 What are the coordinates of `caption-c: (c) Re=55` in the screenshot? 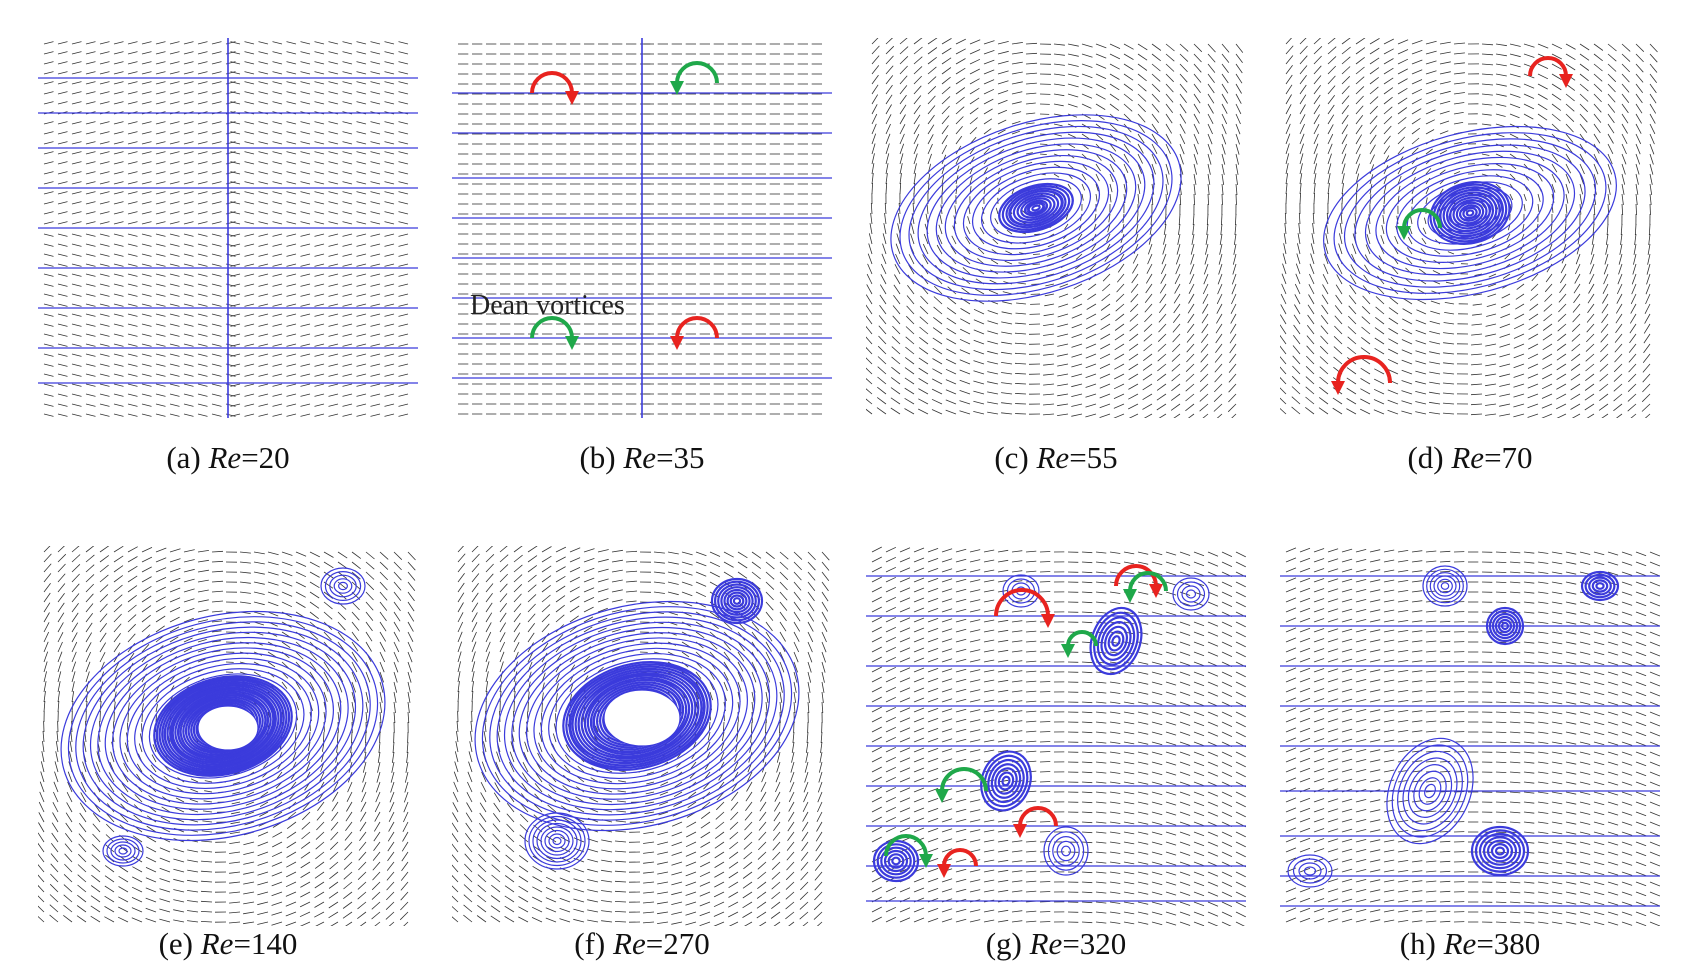 It's located at (1056, 457).